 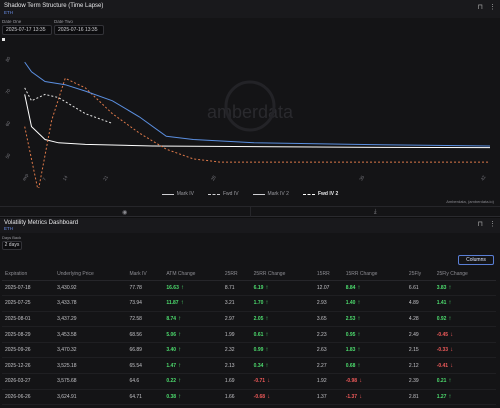 I want to click on legend-item: Fwd IV 2, so click(x=320, y=194).